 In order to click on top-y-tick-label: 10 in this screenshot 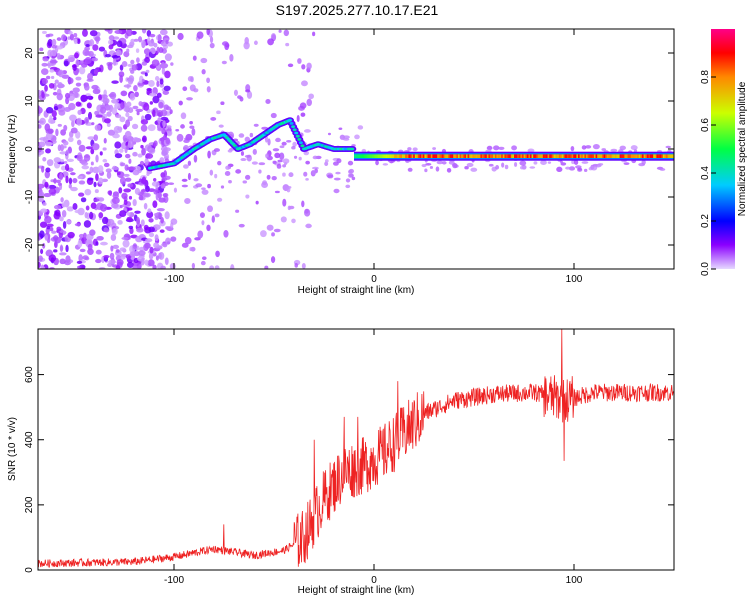, I will do `click(29, 101)`.